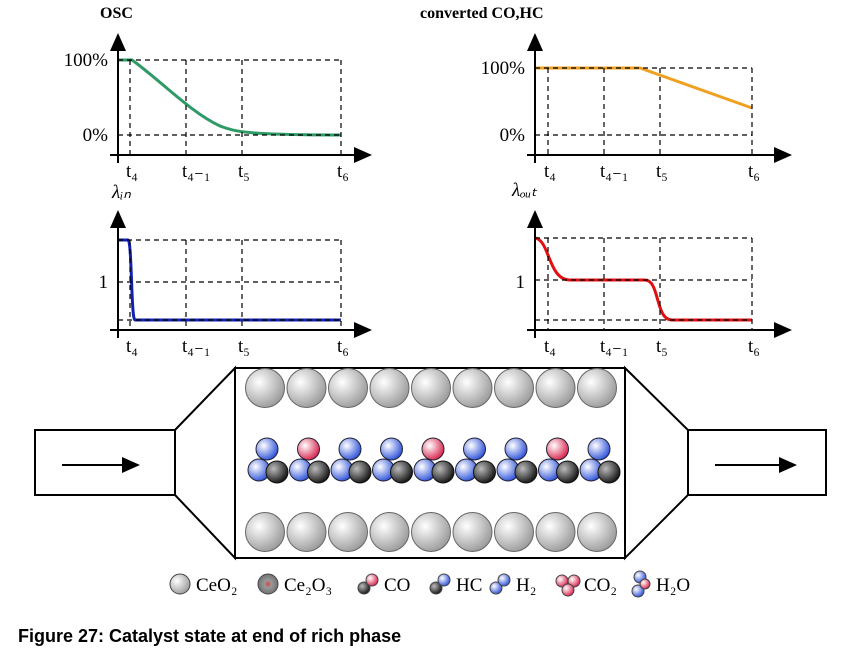 This screenshot has width=848, height=672. I want to click on outlet-cone, so click(656, 463).